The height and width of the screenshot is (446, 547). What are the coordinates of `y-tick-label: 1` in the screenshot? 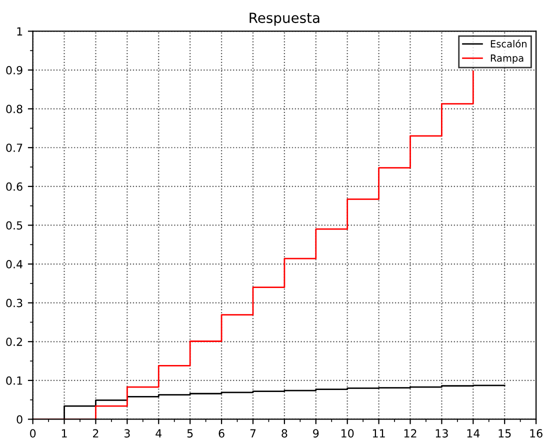 It's located at (19, 31).